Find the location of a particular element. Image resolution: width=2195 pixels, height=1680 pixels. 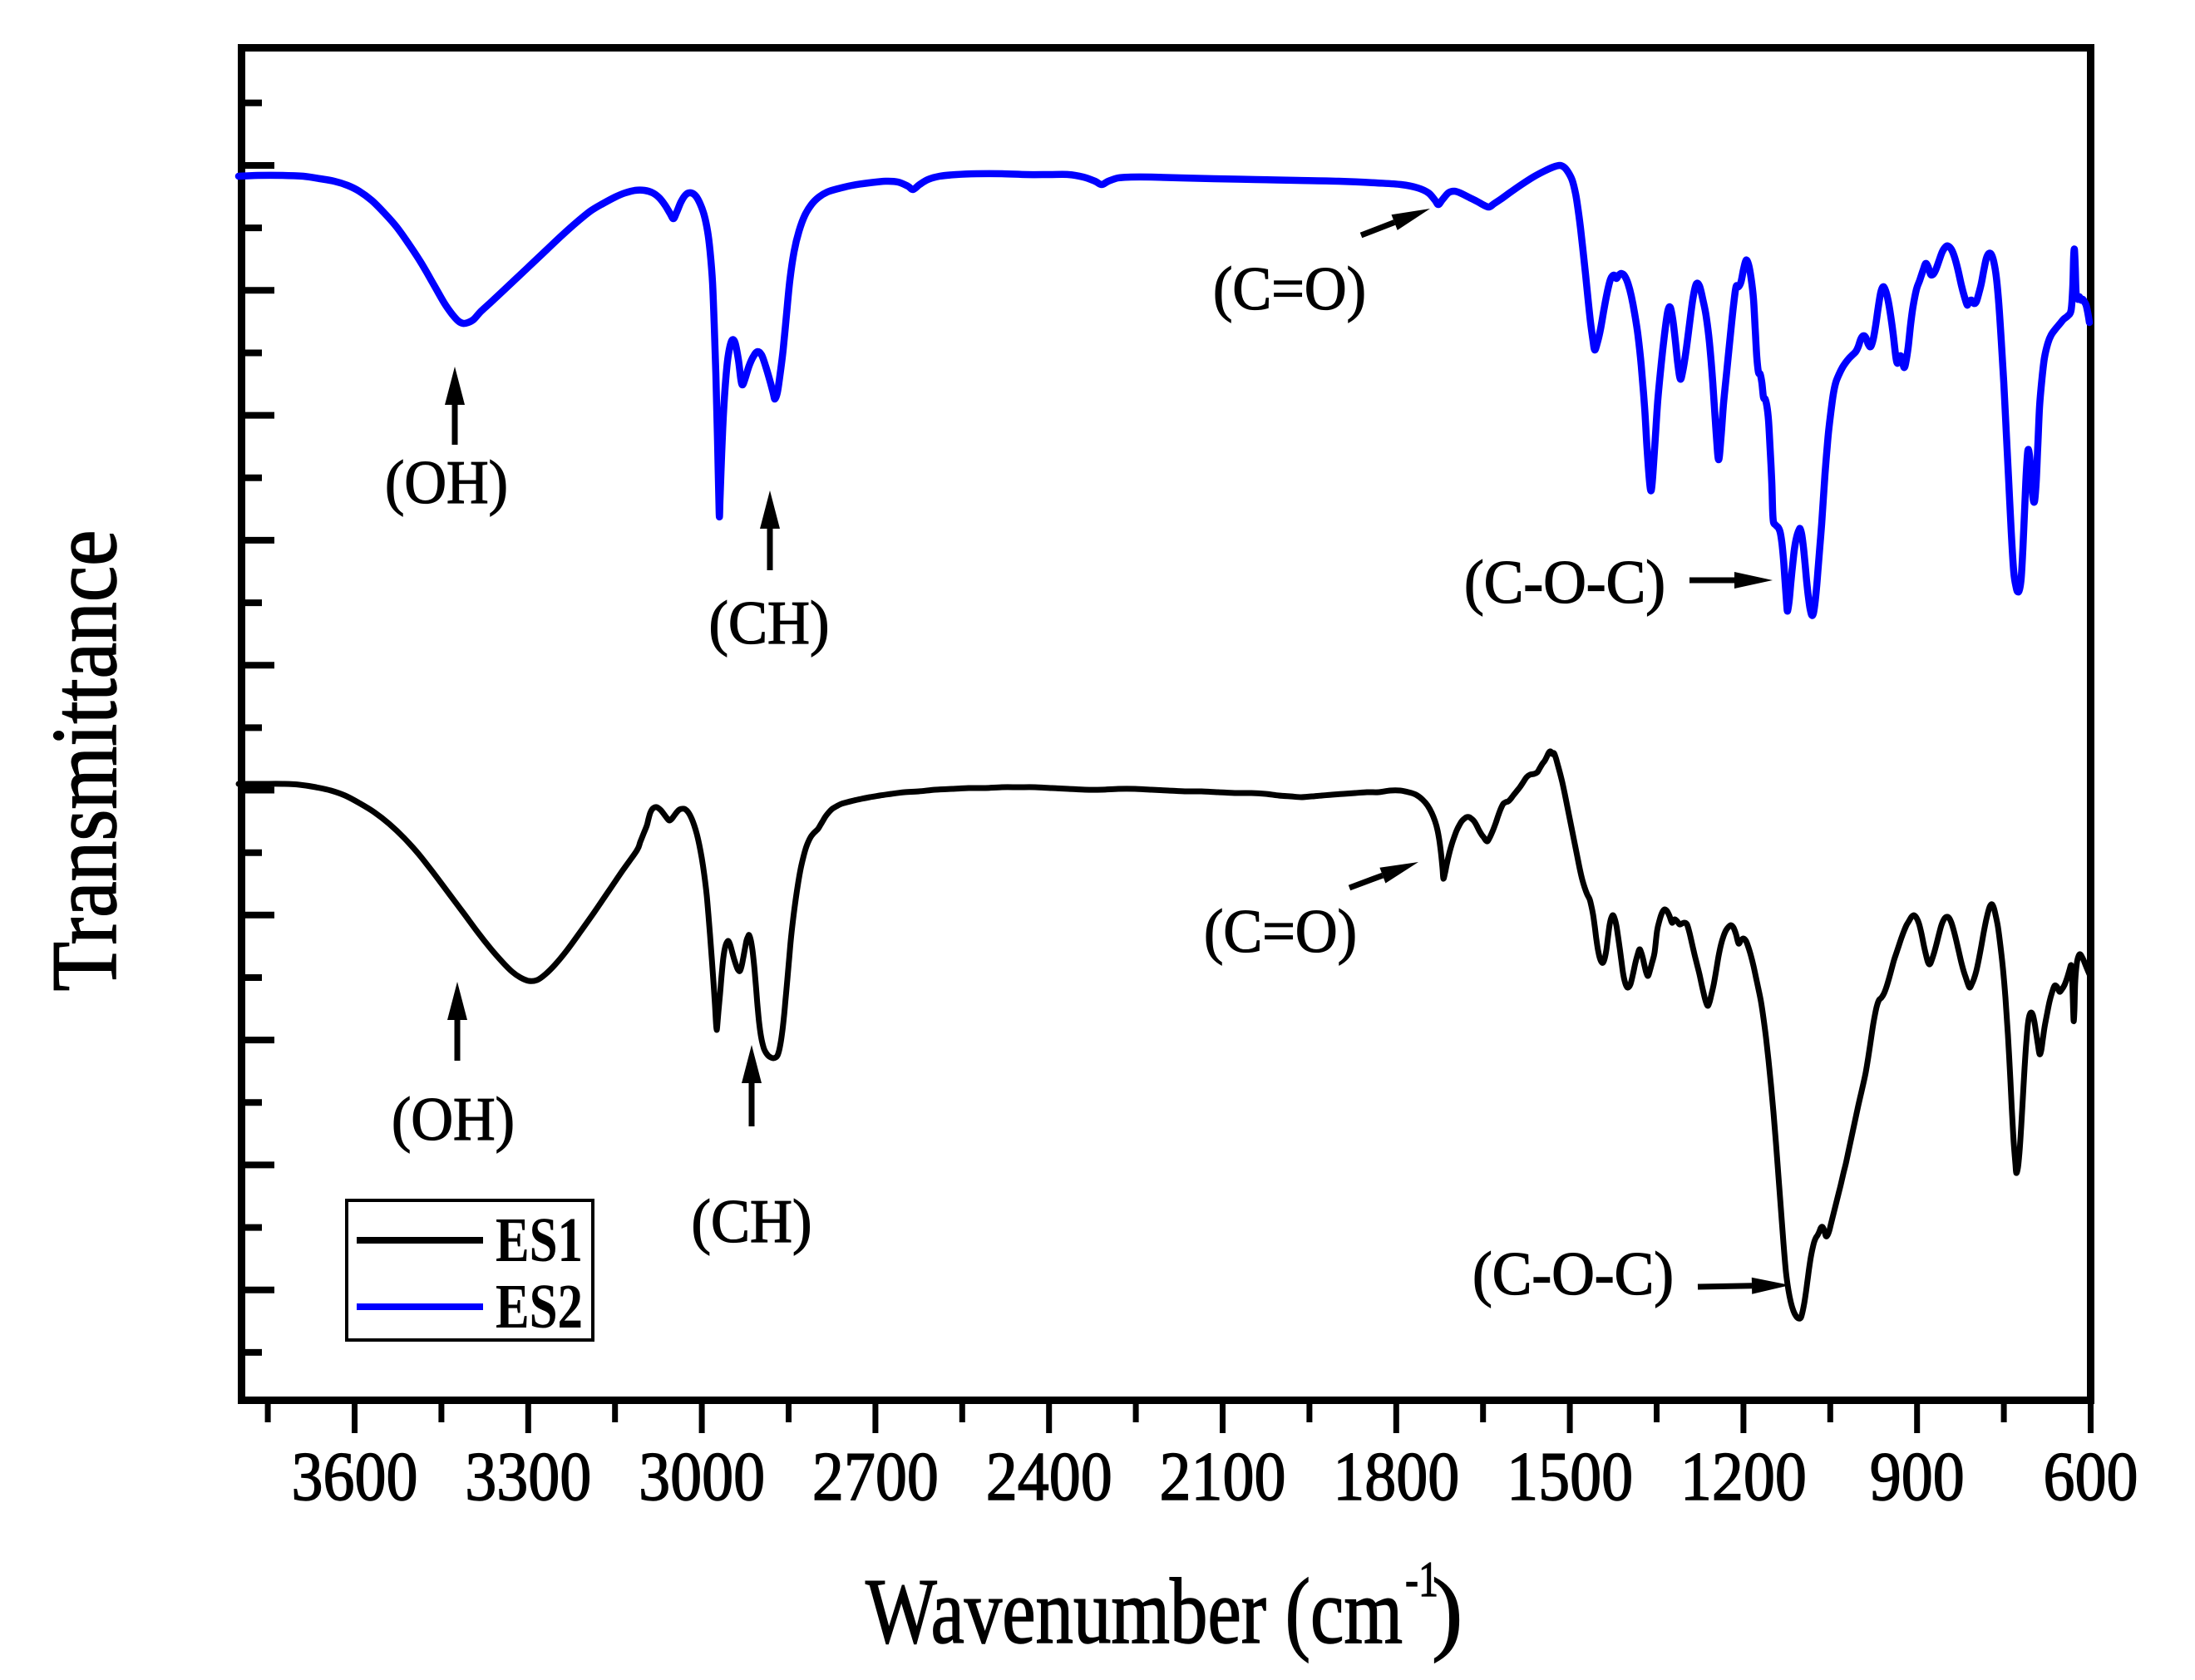

svg-text: ES2 is located at coordinates (539, 1307).